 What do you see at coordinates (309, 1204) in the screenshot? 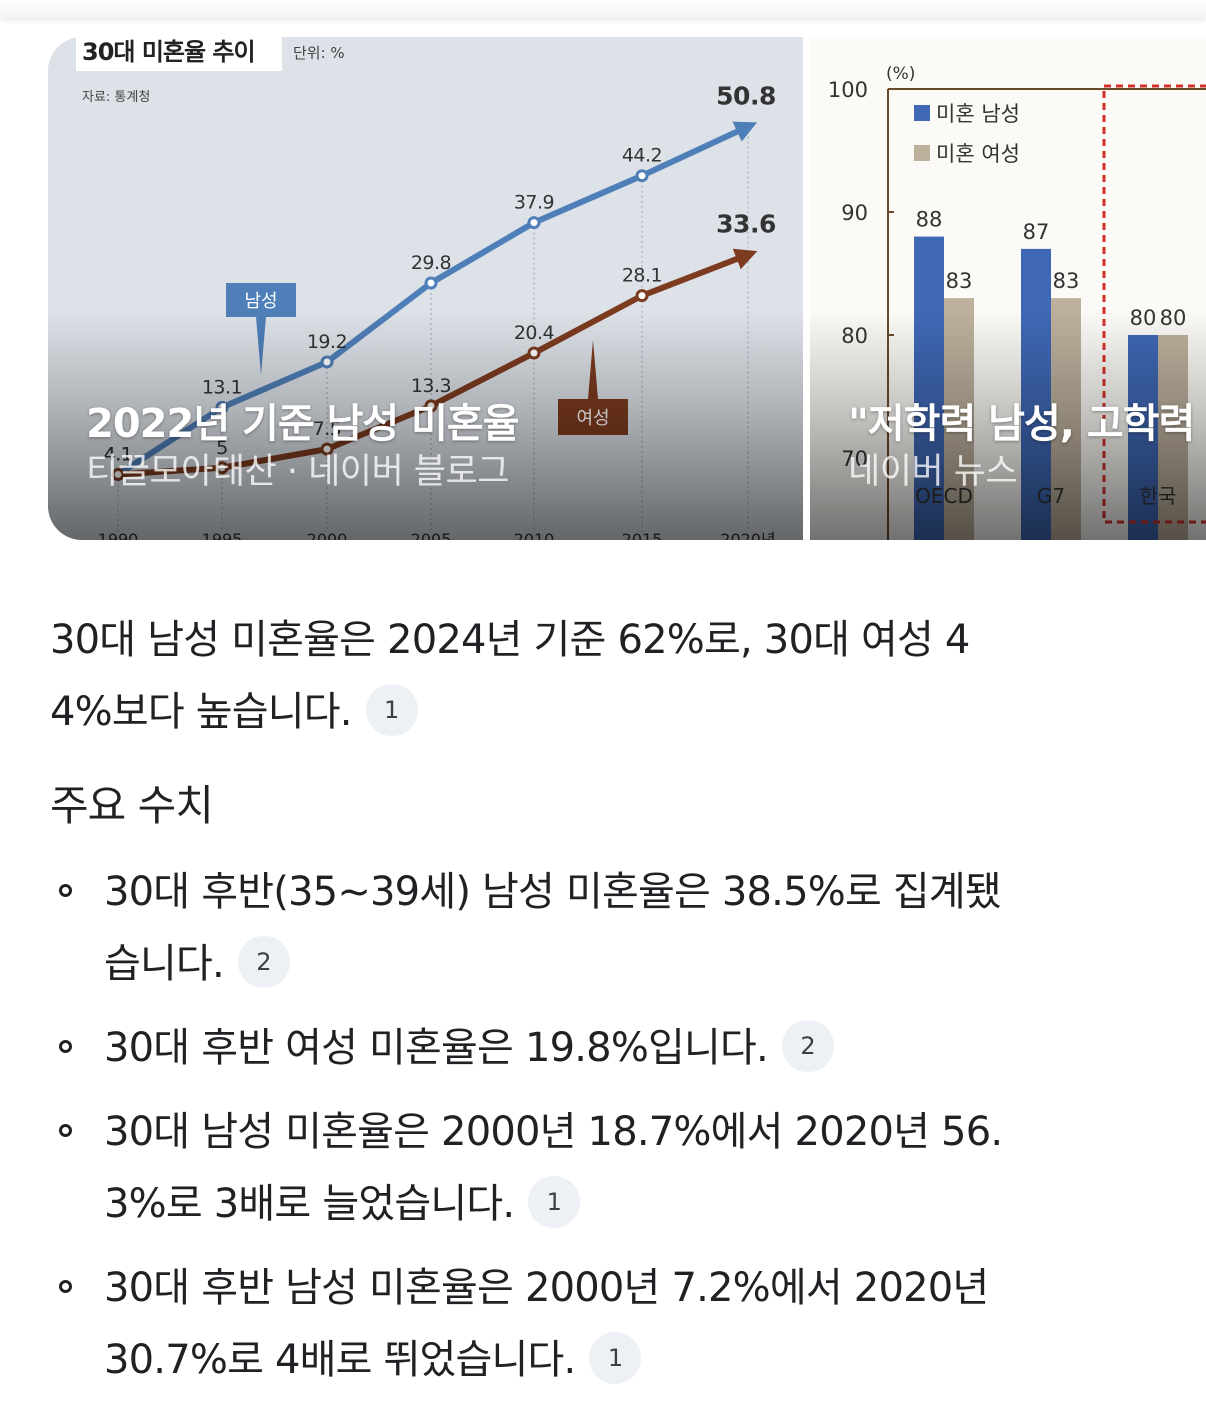
I see `list-item-line2: 3%로 3배로 늘었습니다.` at bounding box center [309, 1204].